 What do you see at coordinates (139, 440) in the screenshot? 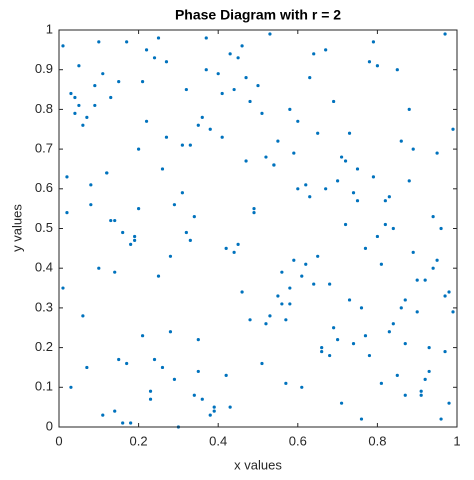
I see `x-tick-label: 0.2` at bounding box center [139, 440].